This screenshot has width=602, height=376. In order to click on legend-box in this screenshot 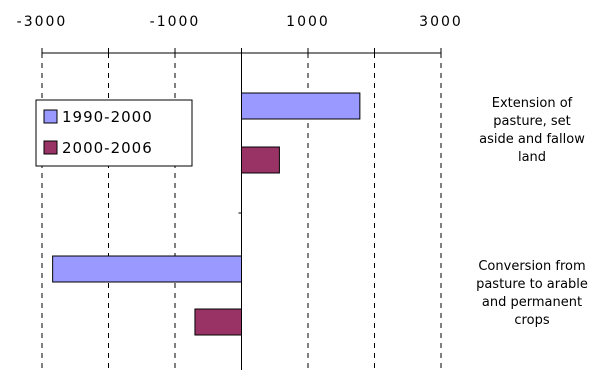, I will do `click(114, 133)`.